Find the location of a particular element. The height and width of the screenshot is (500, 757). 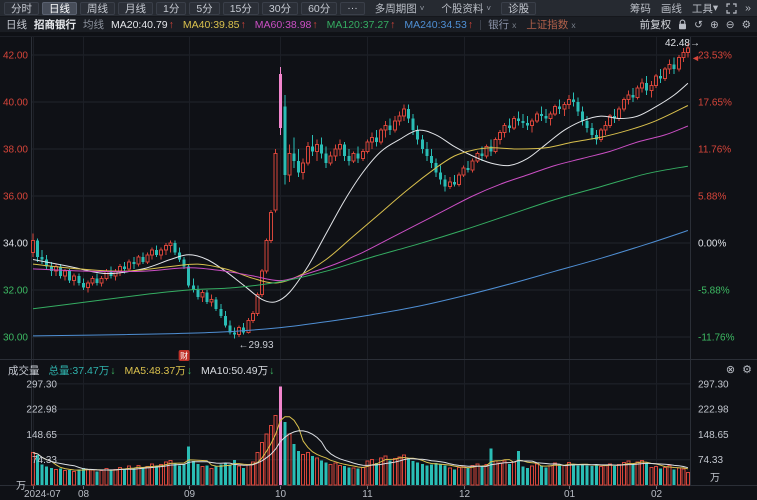

diagnose-button: 诊股 is located at coordinates (519, 8).